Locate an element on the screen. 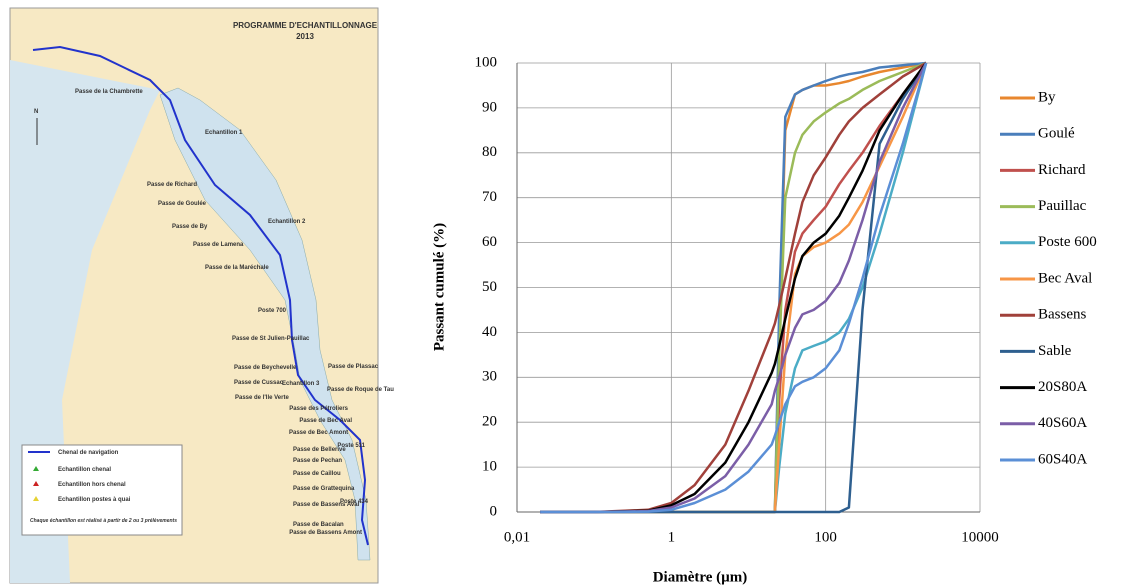  north: N is located at coordinates (36, 112).